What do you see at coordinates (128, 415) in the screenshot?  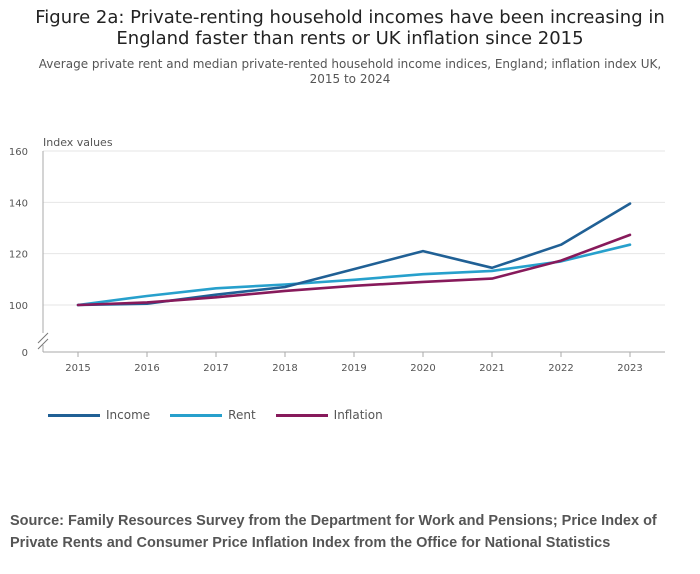 I see `legend-label-income: Income` at bounding box center [128, 415].